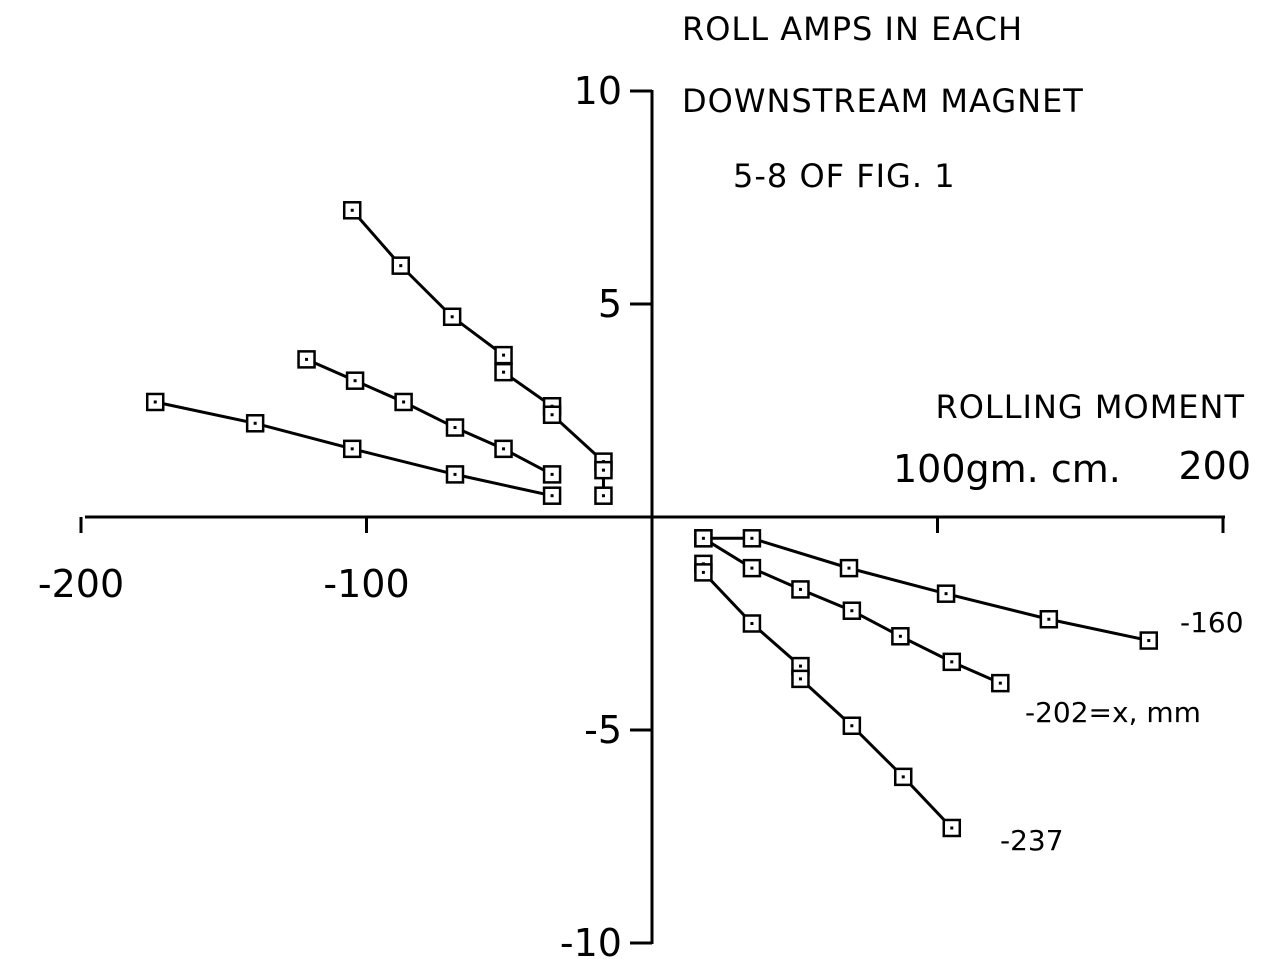 The width and height of the screenshot is (1275, 959). What do you see at coordinates (81, 584) in the screenshot?
I see `x-tick-label: -200` at bounding box center [81, 584].